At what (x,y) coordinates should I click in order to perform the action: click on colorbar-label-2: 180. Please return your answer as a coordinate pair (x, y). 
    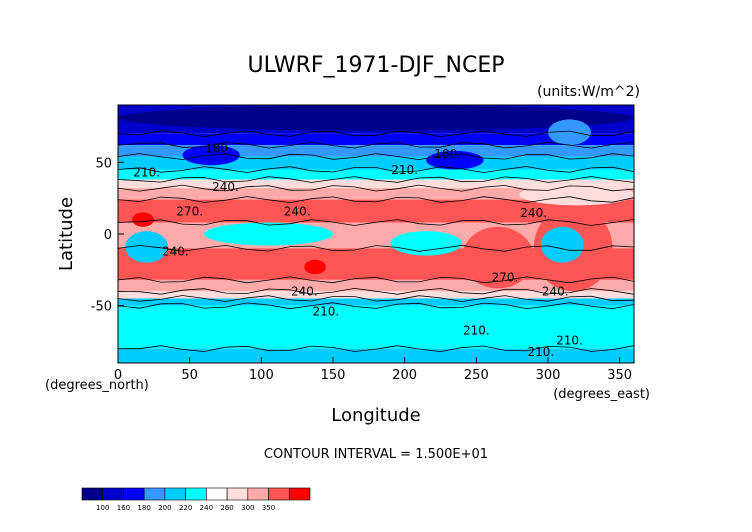
    Looking at the image, I should click on (143, 508).